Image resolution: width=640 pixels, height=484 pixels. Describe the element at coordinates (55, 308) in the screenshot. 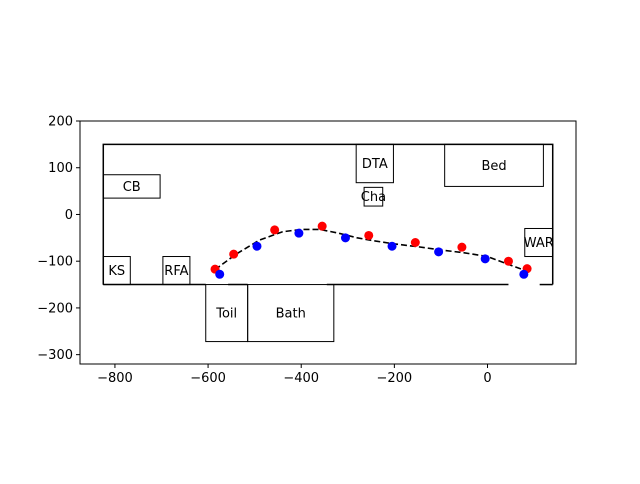

I see `y-tick-label: −200` at that location.